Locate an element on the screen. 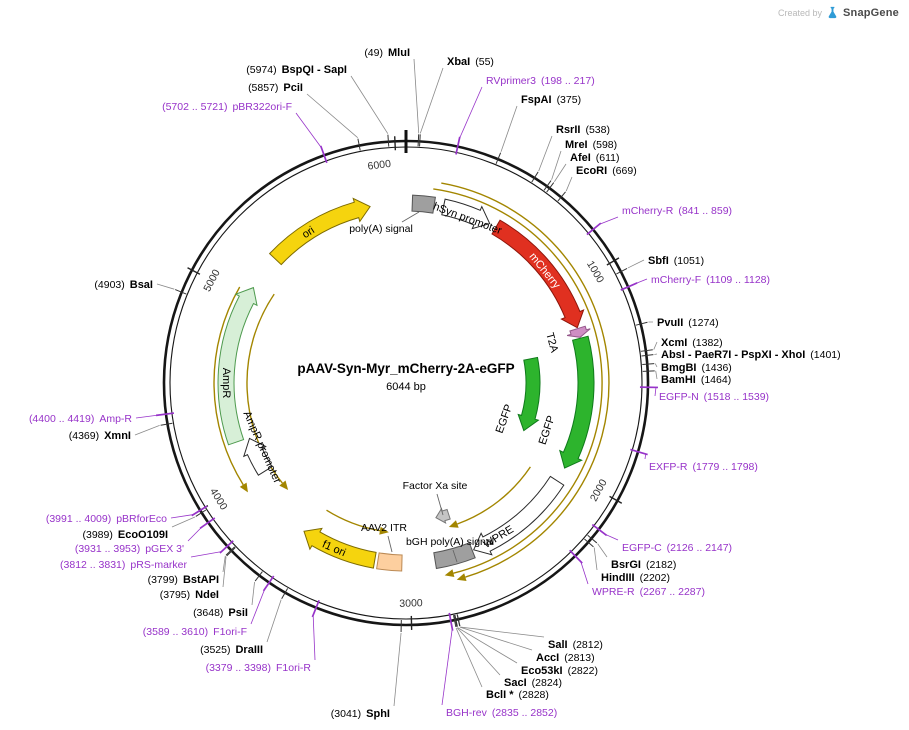 This screenshot has width=909, height=730. callout-bspqi-sapi: (5974) BspQI - SapI is located at coordinates (296, 70).